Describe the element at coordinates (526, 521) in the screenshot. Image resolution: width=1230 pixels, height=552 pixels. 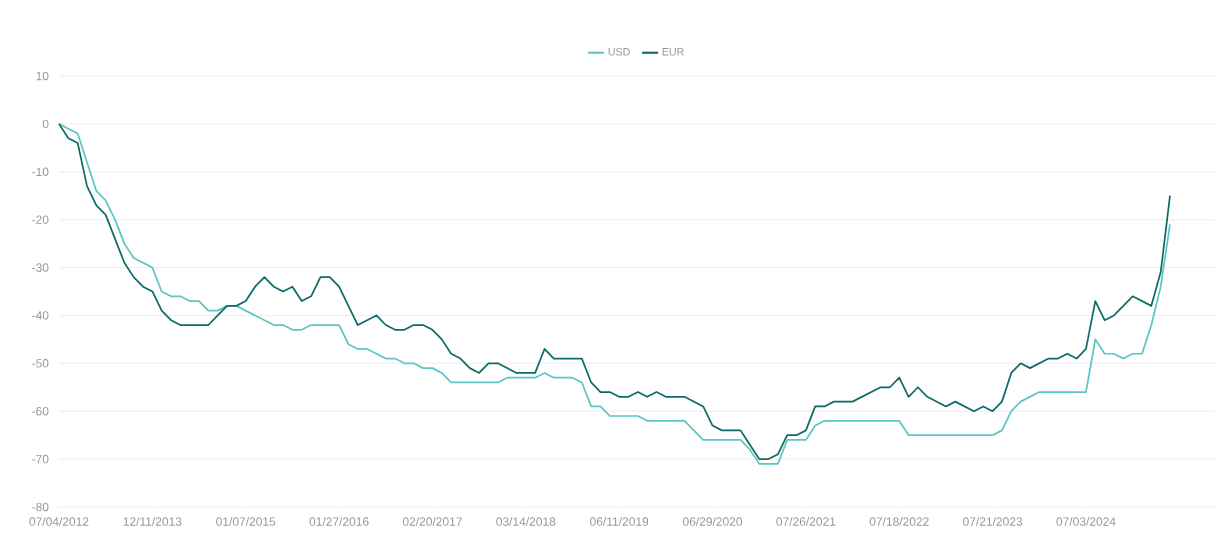
I see `x-tick-label: 03/14/2018` at that location.